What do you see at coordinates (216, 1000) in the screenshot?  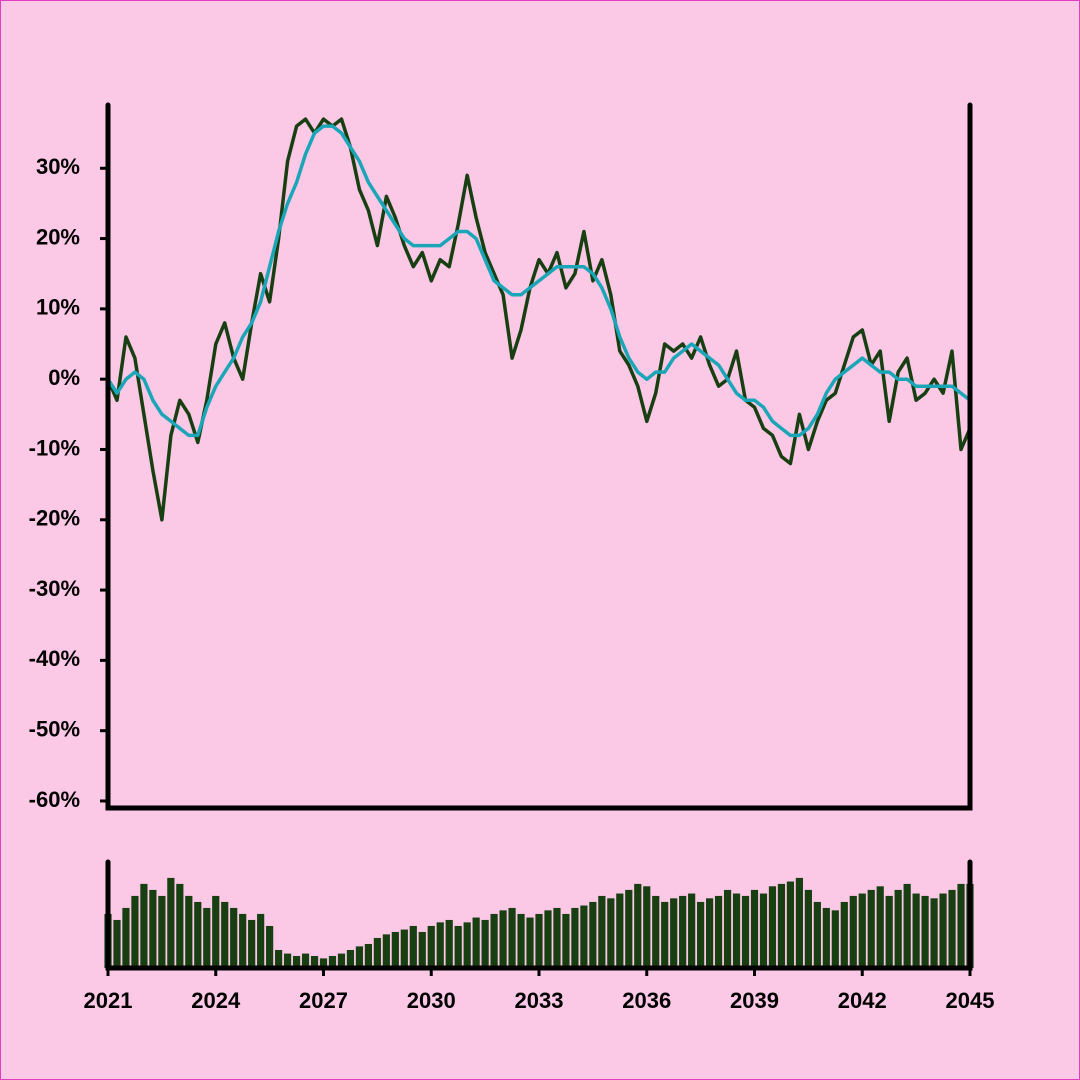 I see `x-tick-label: 2024` at bounding box center [216, 1000].